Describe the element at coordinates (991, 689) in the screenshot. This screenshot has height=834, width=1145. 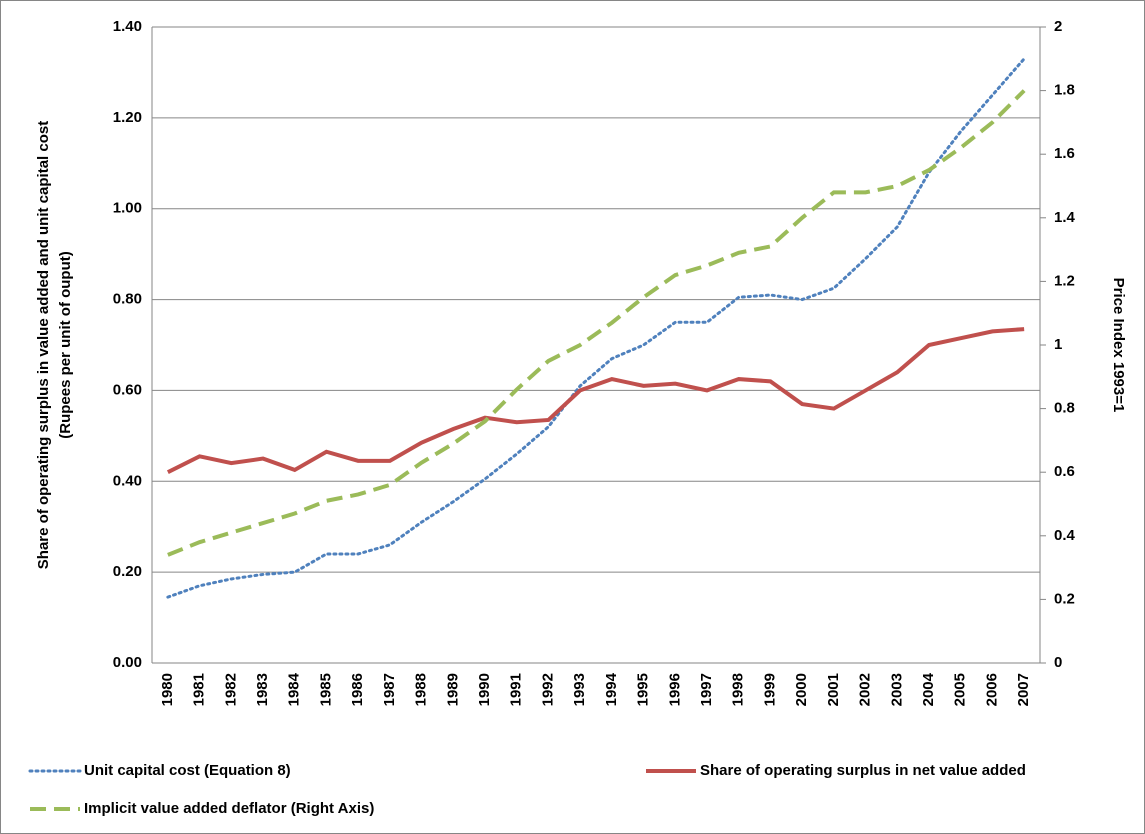
I see `x-tick-label: 2006` at that location.